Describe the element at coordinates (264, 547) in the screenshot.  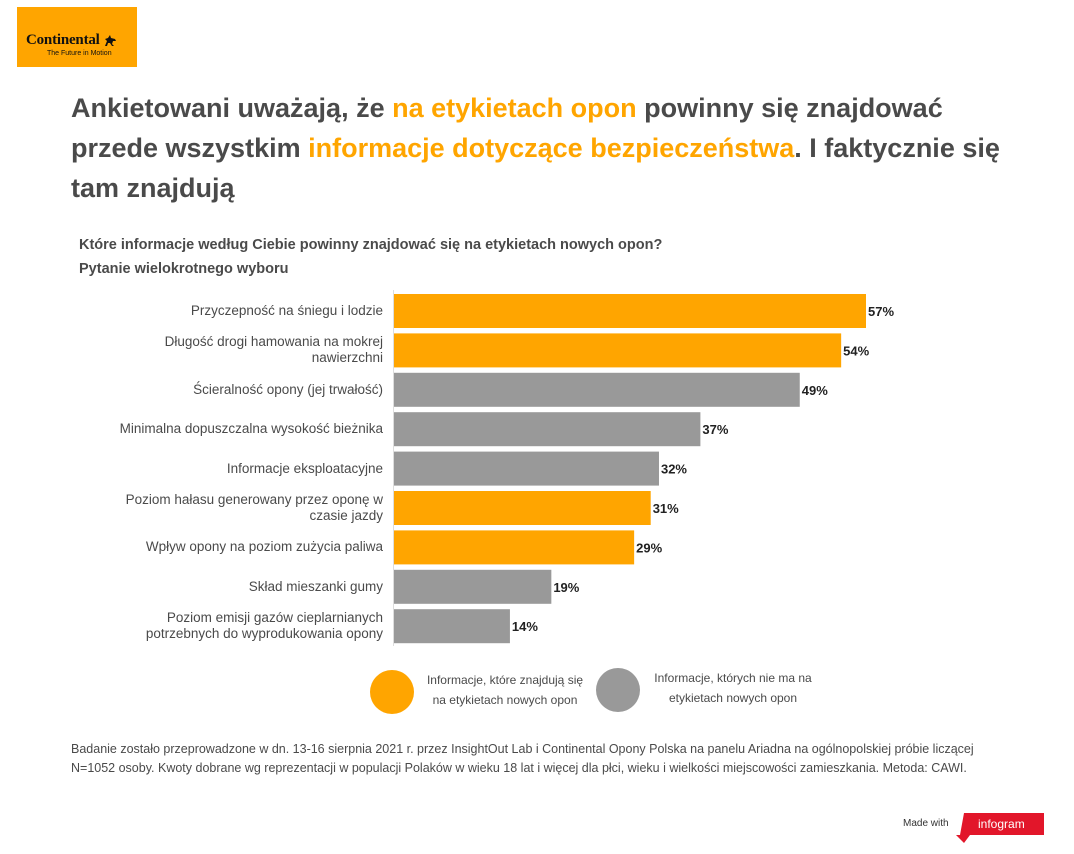
I see `category-label-7-line-1: Wpływ opony na poziom zużycia paliwa` at that location.